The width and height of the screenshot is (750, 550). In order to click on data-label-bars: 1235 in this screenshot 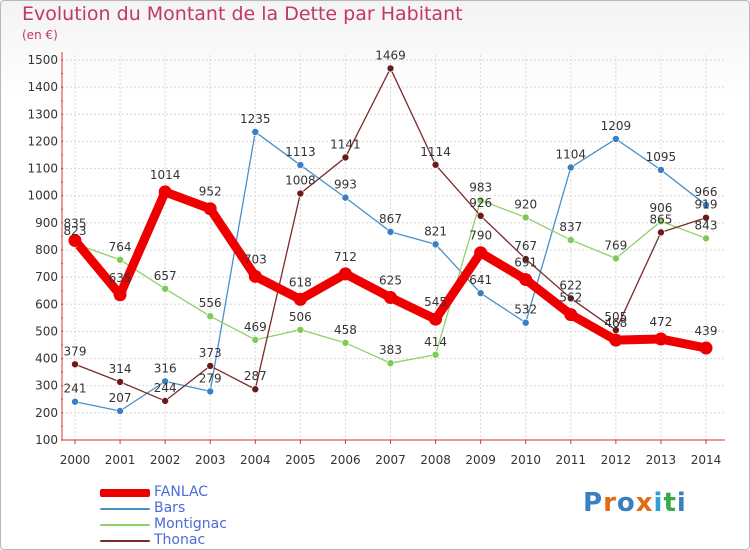, I will do `click(255, 119)`.